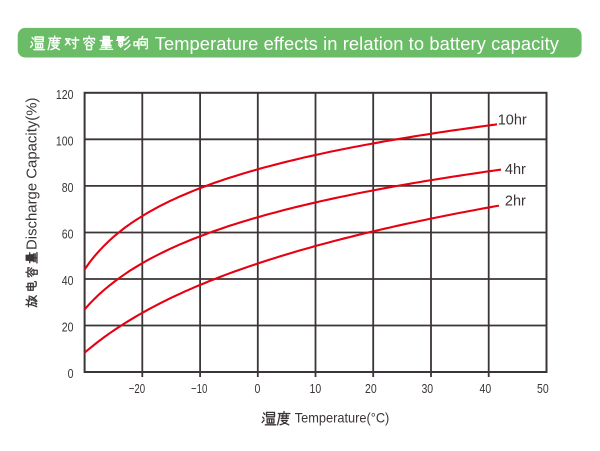 This screenshot has width=600, height=451. What do you see at coordinates (543, 388) in the screenshot?
I see `svg-text: 50` at bounding box center [543, 388].